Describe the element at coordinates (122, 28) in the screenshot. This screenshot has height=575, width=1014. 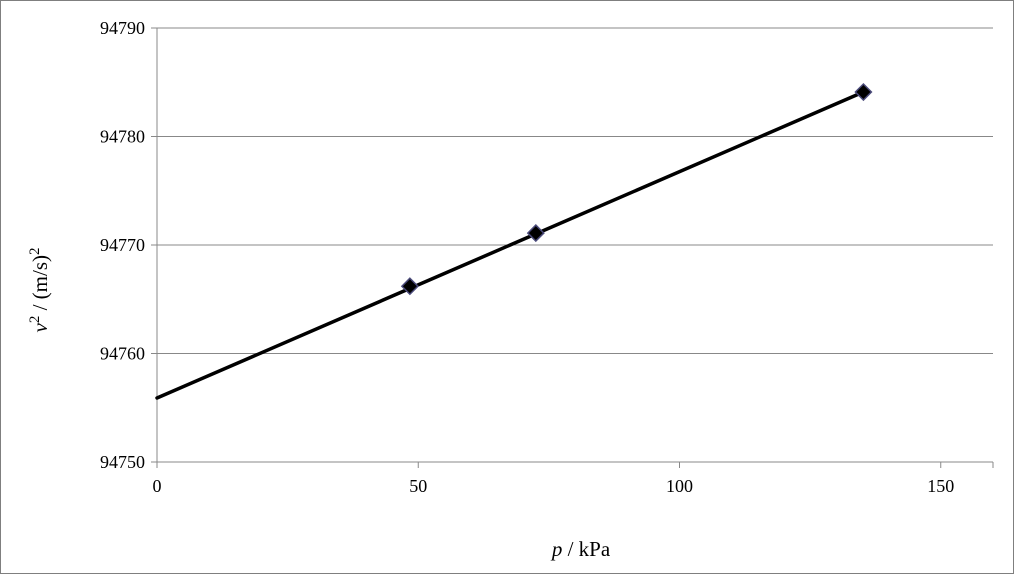
I see `y-tick-label: 94790` at that location.